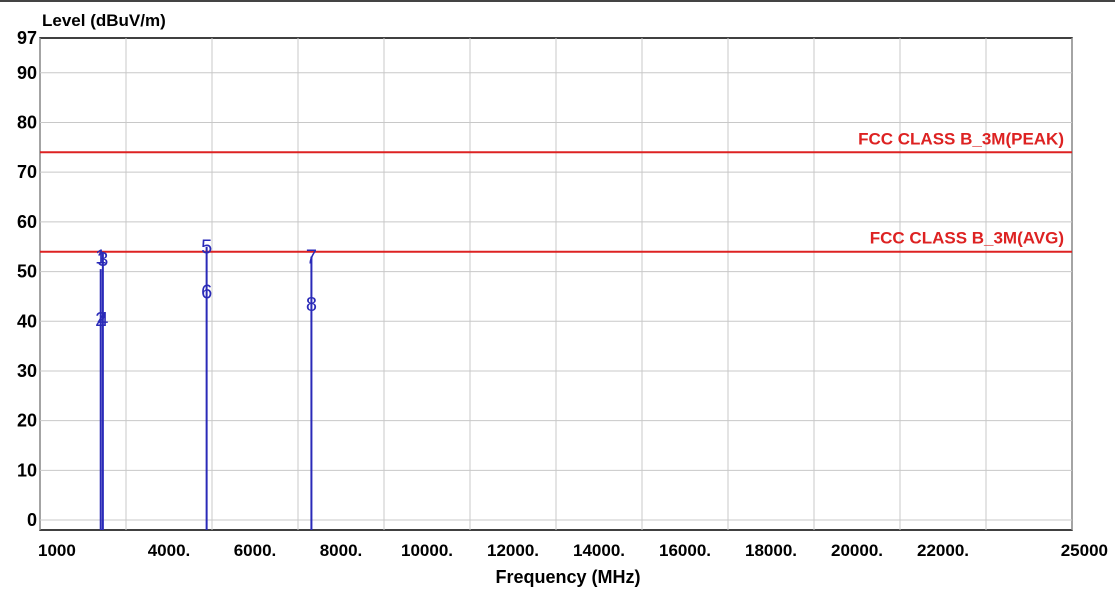  Describe the element at coordinates (27, 122) in the screenshot. I see `y-tick-label: 80` at that location.